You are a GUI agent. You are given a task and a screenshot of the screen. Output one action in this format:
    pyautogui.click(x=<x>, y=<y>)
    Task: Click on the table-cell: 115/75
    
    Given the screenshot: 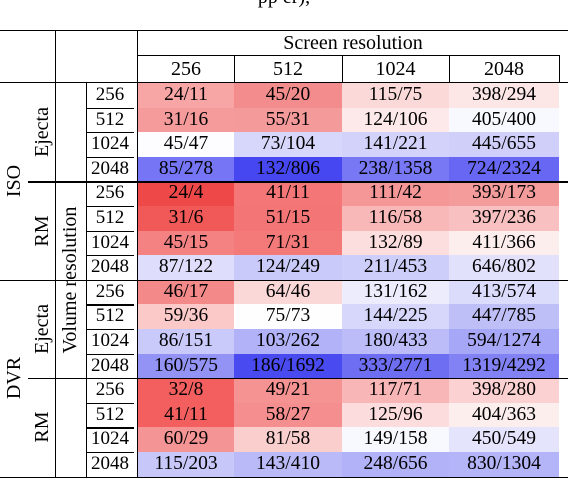 What is the action you would take?
    pyautogui.click(x=395, y=95)
    